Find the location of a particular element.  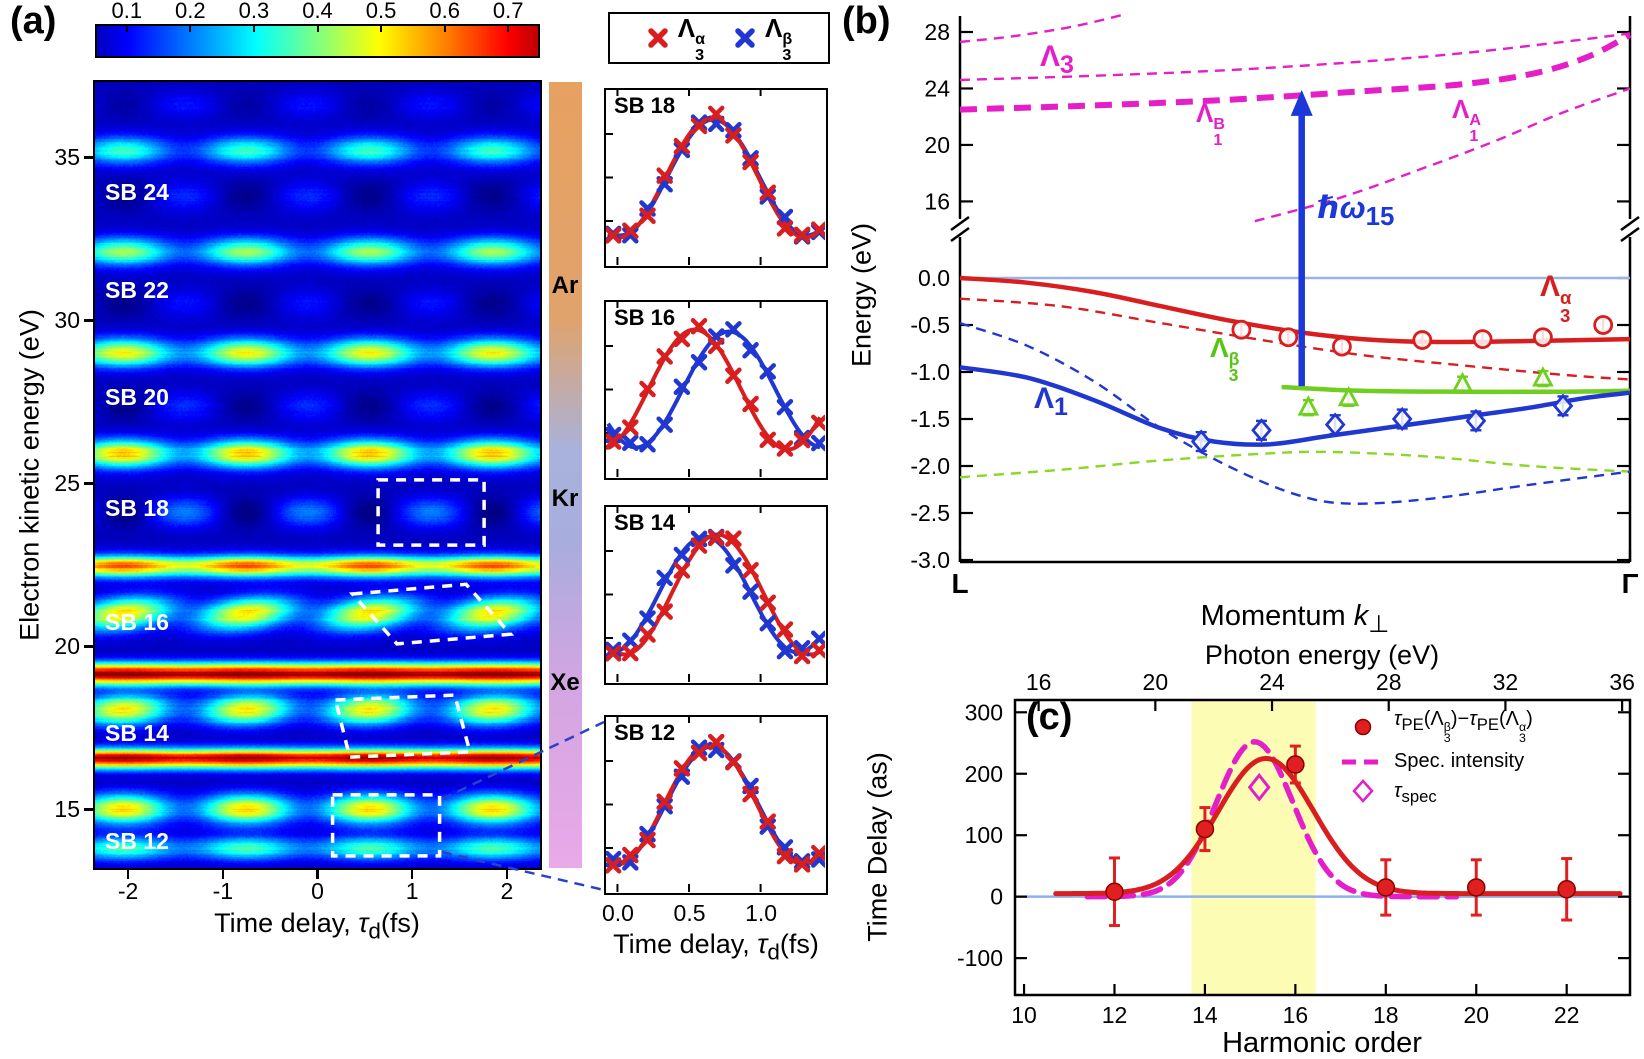

sb12-plot is located at coordinates (716, 804).